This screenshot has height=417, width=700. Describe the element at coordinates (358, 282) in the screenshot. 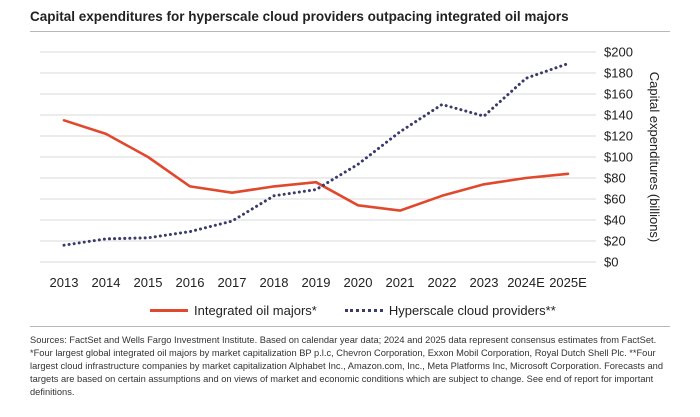

I see `x-tick-label: 2020` at that location.